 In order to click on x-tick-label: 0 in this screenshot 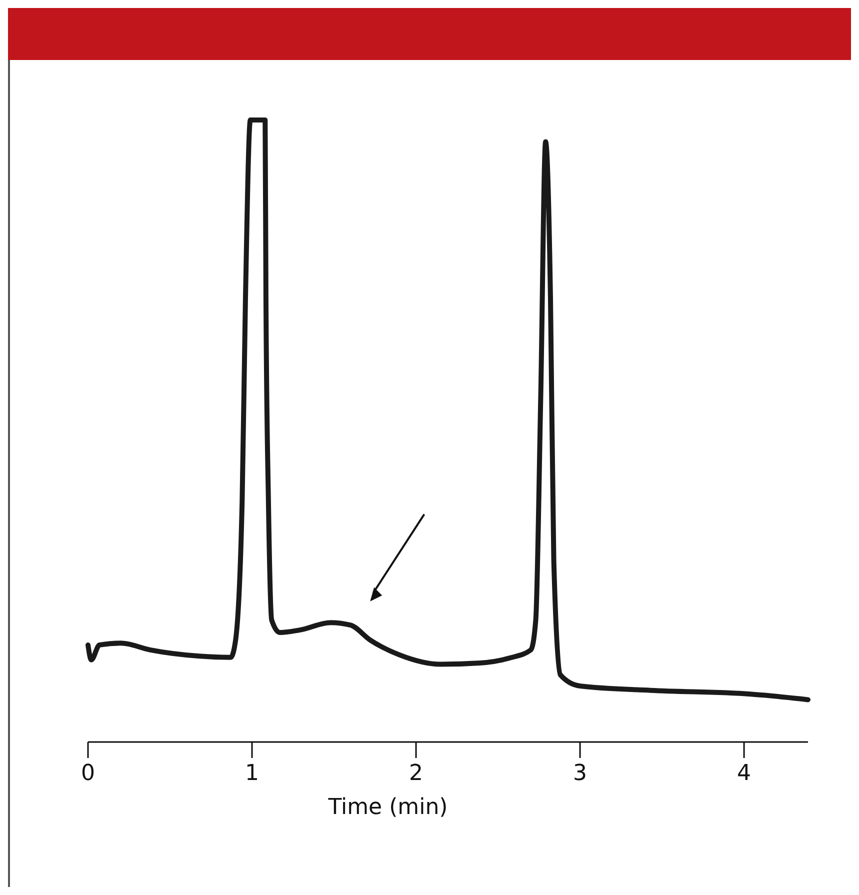, I will do `click(88, 773)`.